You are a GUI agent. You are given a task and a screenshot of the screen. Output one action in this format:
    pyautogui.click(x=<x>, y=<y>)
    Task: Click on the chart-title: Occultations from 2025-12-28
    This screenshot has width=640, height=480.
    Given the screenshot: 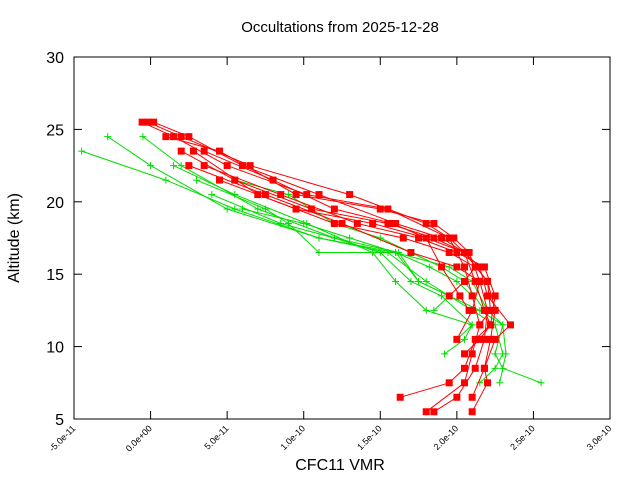 What is the action you would take?
    pyautogui.click(x=340, y=27)
    